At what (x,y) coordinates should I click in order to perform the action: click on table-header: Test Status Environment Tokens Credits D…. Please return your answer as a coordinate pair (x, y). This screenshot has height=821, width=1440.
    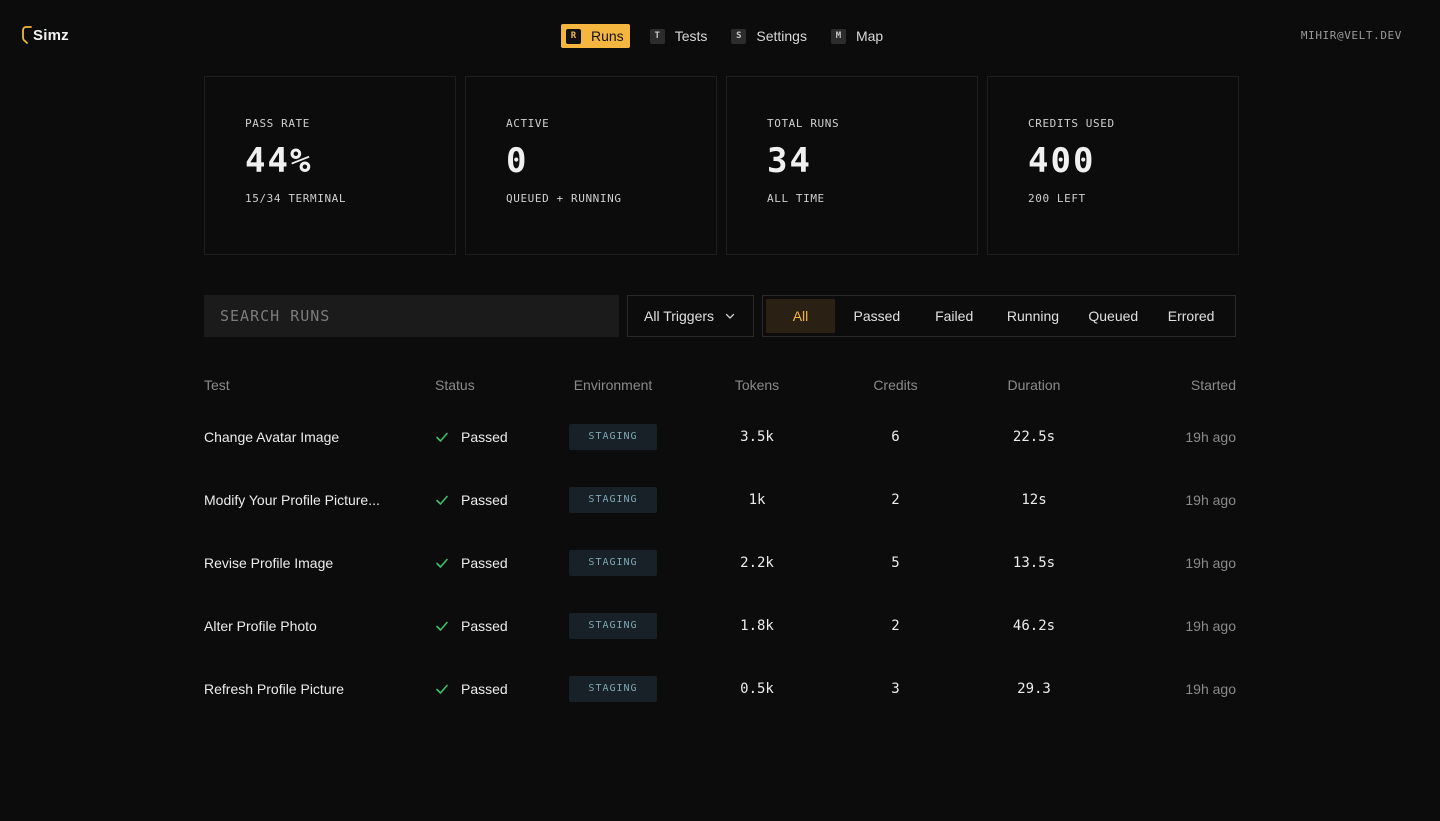
    Looking at the image, I should click on (720, 385).